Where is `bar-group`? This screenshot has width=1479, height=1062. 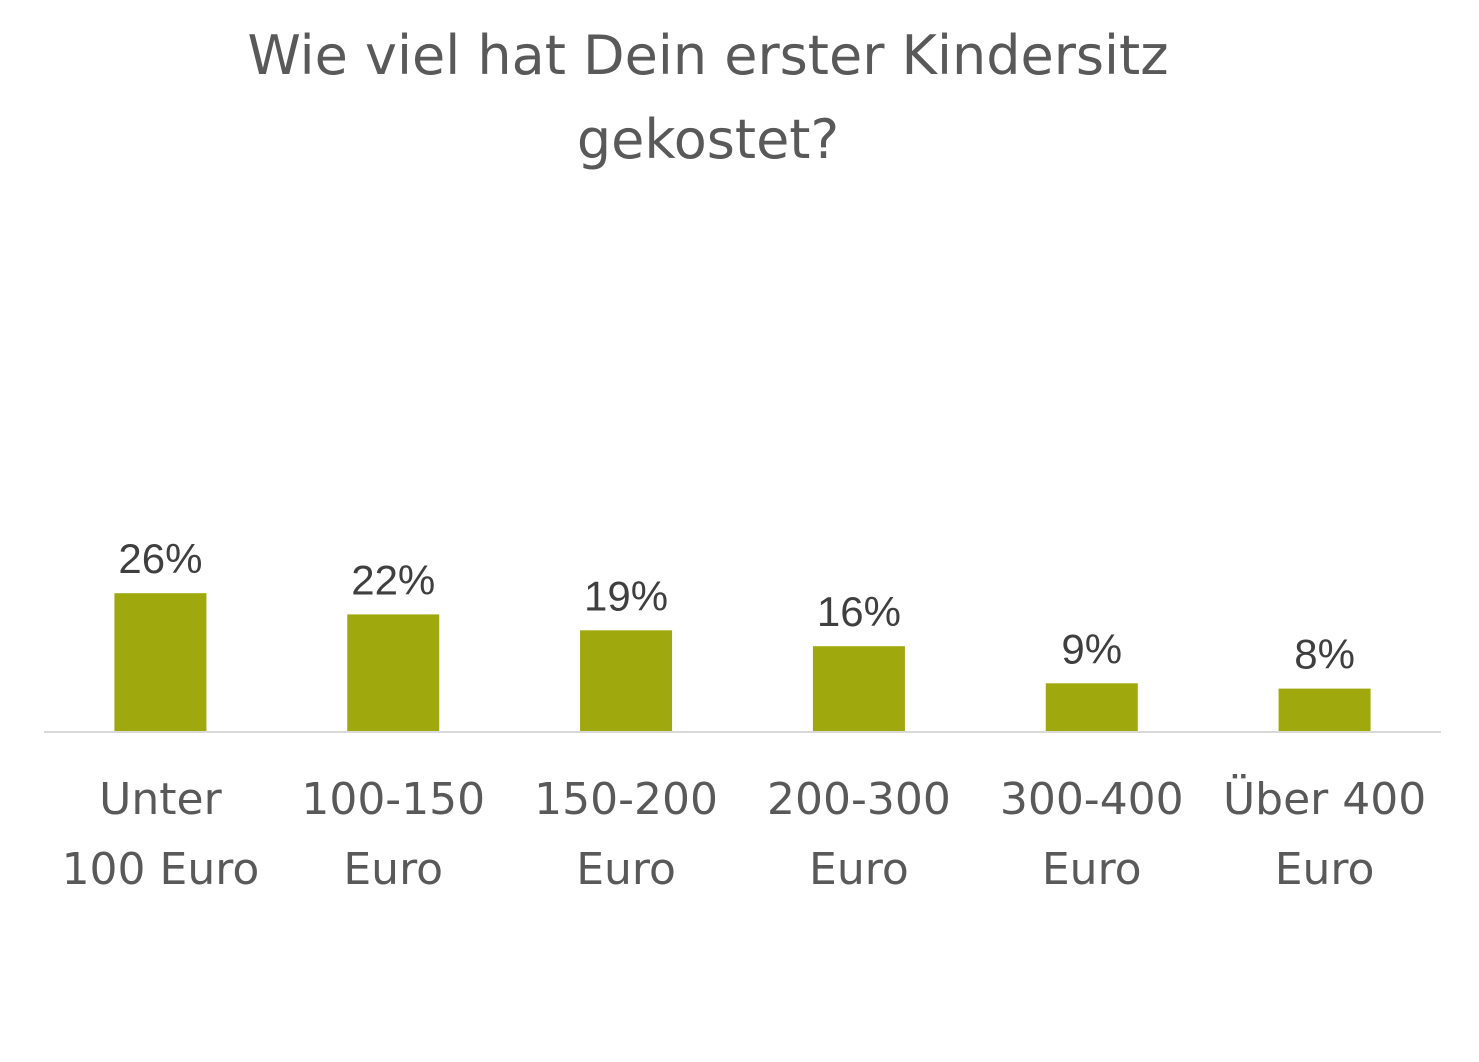 bar-group is located at coordinates (742, 662).